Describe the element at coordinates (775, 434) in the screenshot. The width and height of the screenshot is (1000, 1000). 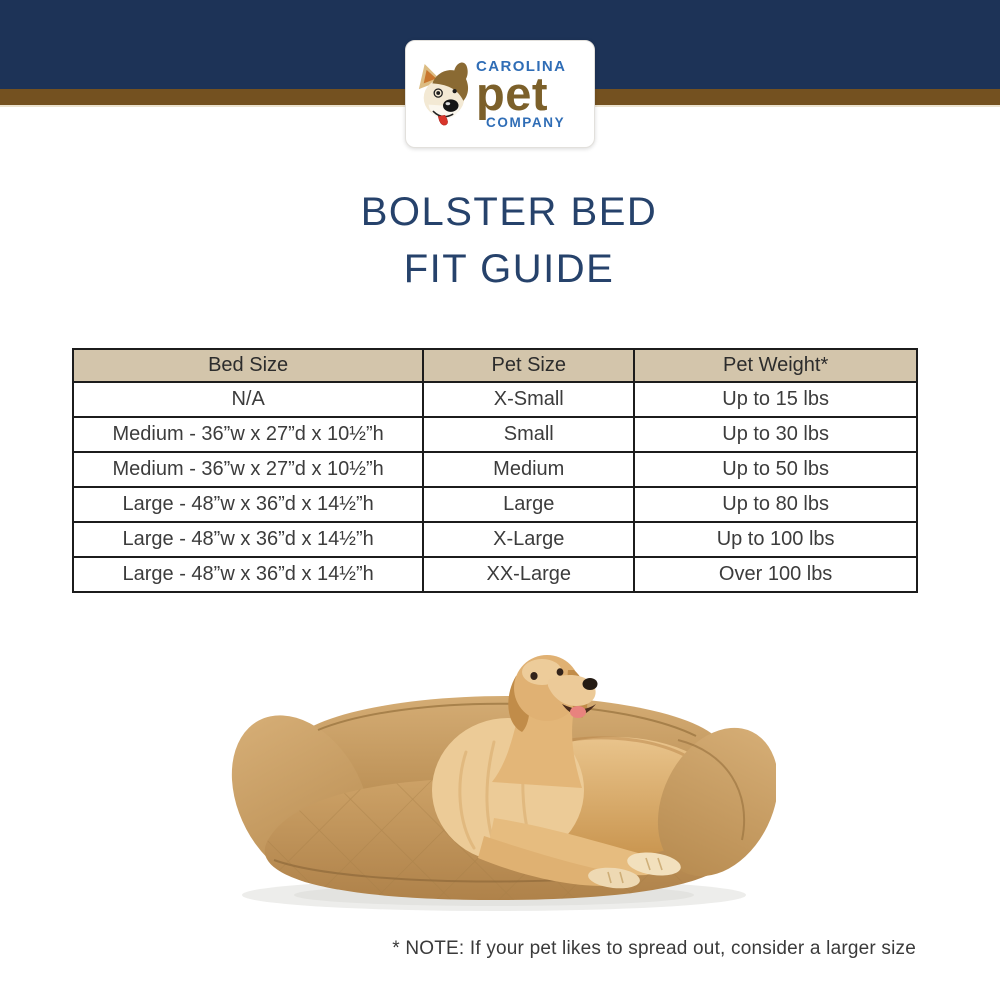
I see `table-cell: Up to 30 lbs` at that location.